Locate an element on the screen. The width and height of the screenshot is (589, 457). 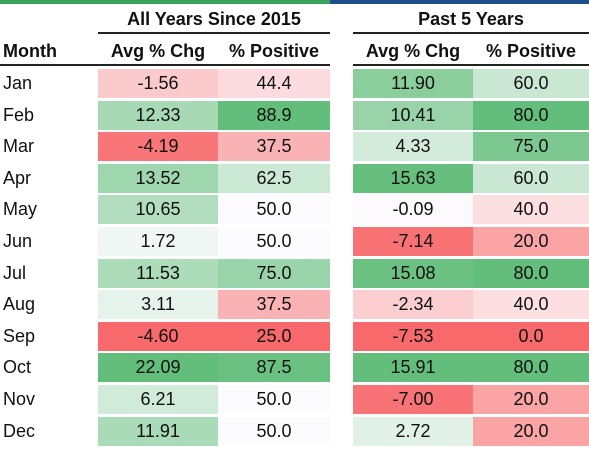
month-label: Jul is located at coordinates (15, 272).